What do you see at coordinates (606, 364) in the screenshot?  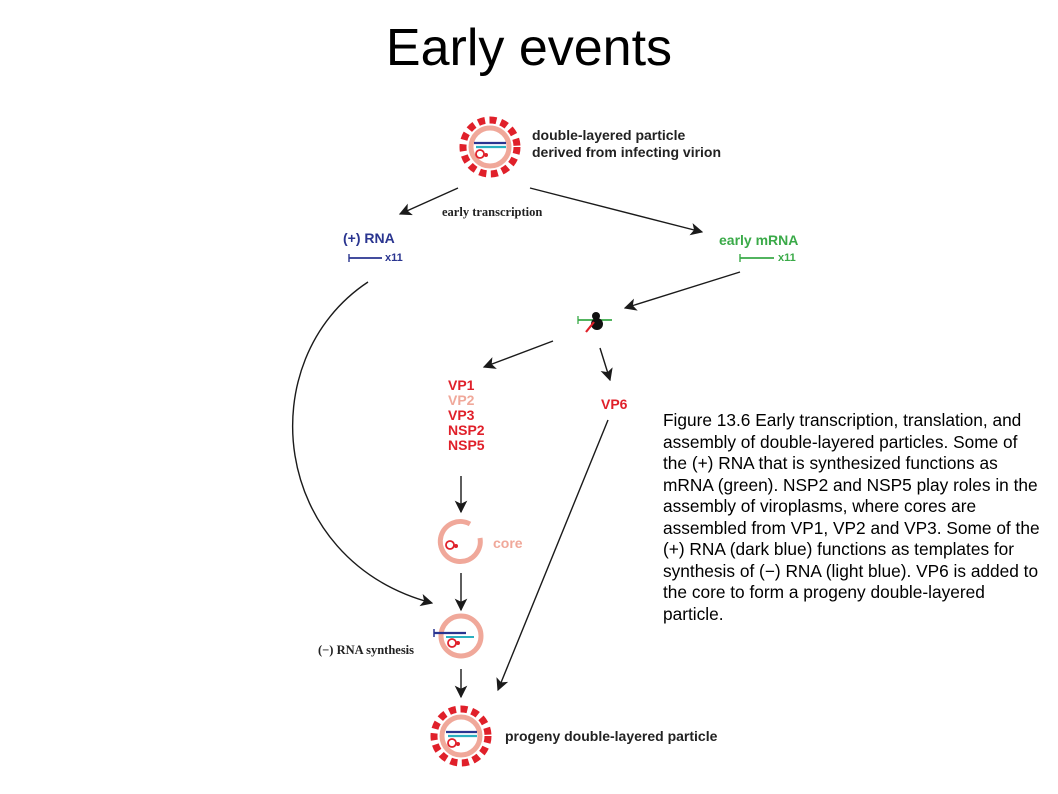 I see `arrow-to-vp6` at bounding box center [606, 364].